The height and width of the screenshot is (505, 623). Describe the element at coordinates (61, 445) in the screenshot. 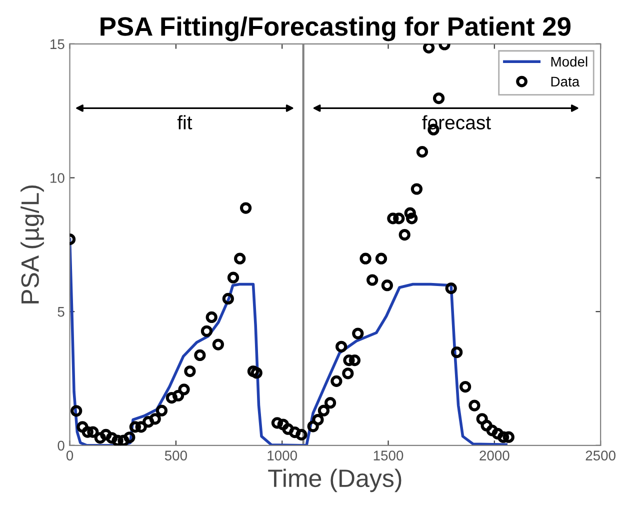

I see `y-tick-label: 0` at that location.